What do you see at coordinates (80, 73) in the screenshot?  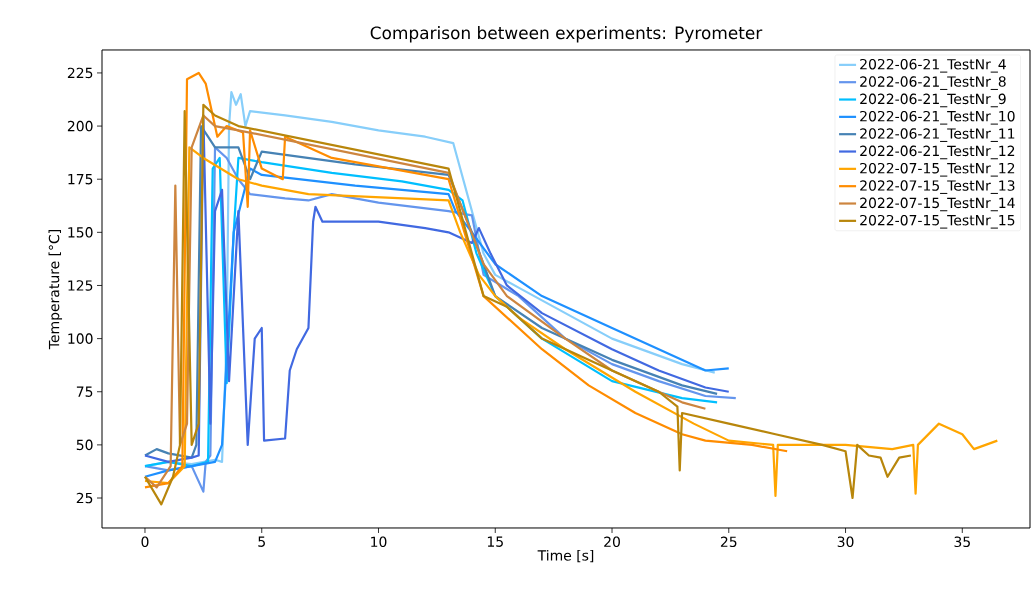 I see `y-tick-label: 225` at bounding box center [80, 73].